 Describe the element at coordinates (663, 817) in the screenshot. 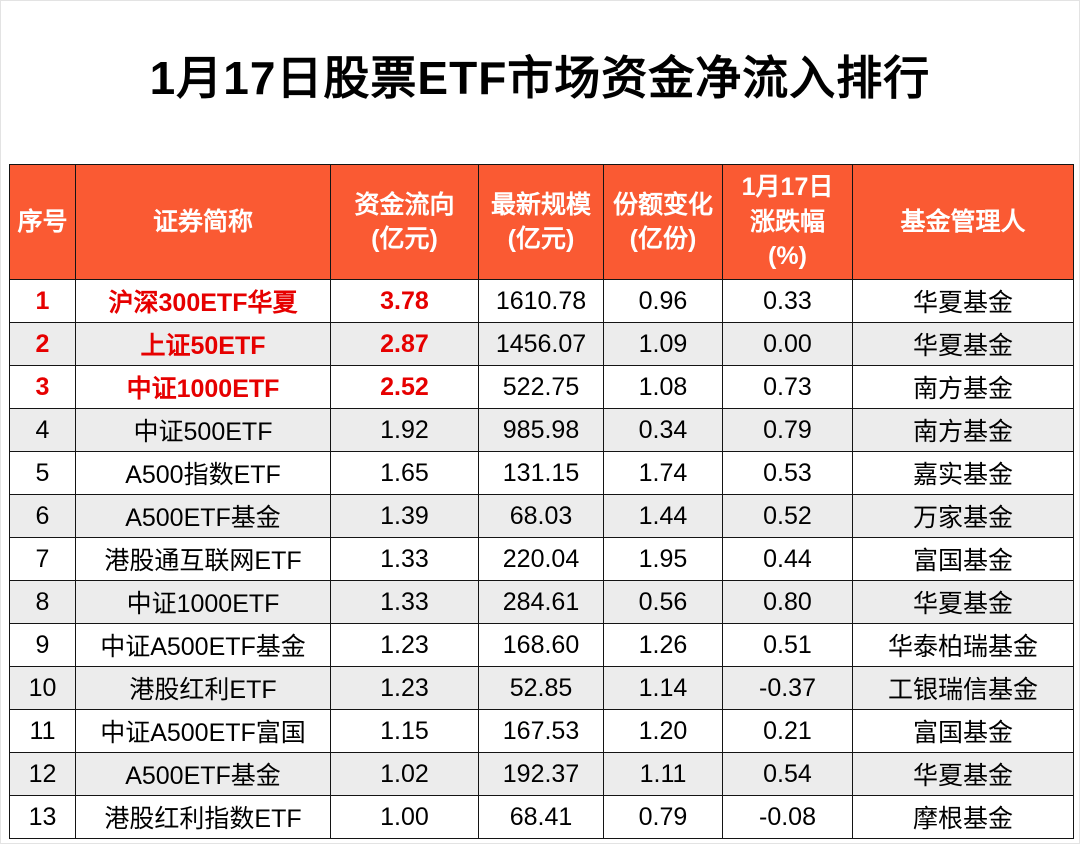

I see `share-change-cell: 0.79` at that location.